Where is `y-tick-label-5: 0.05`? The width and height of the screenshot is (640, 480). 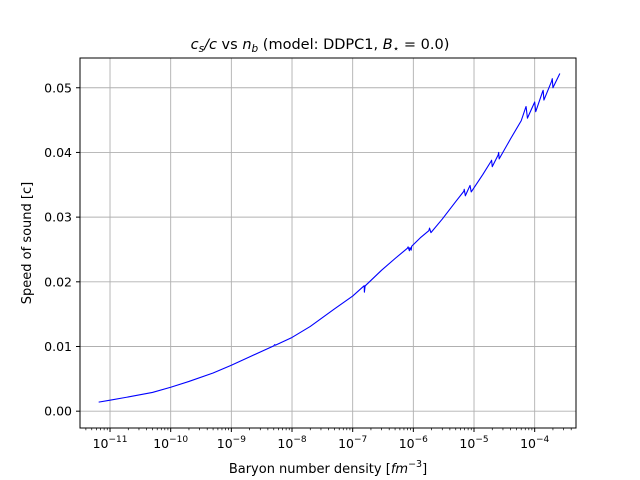
y-tick-label-5: 0.05 is located at coordinates (58, 87).